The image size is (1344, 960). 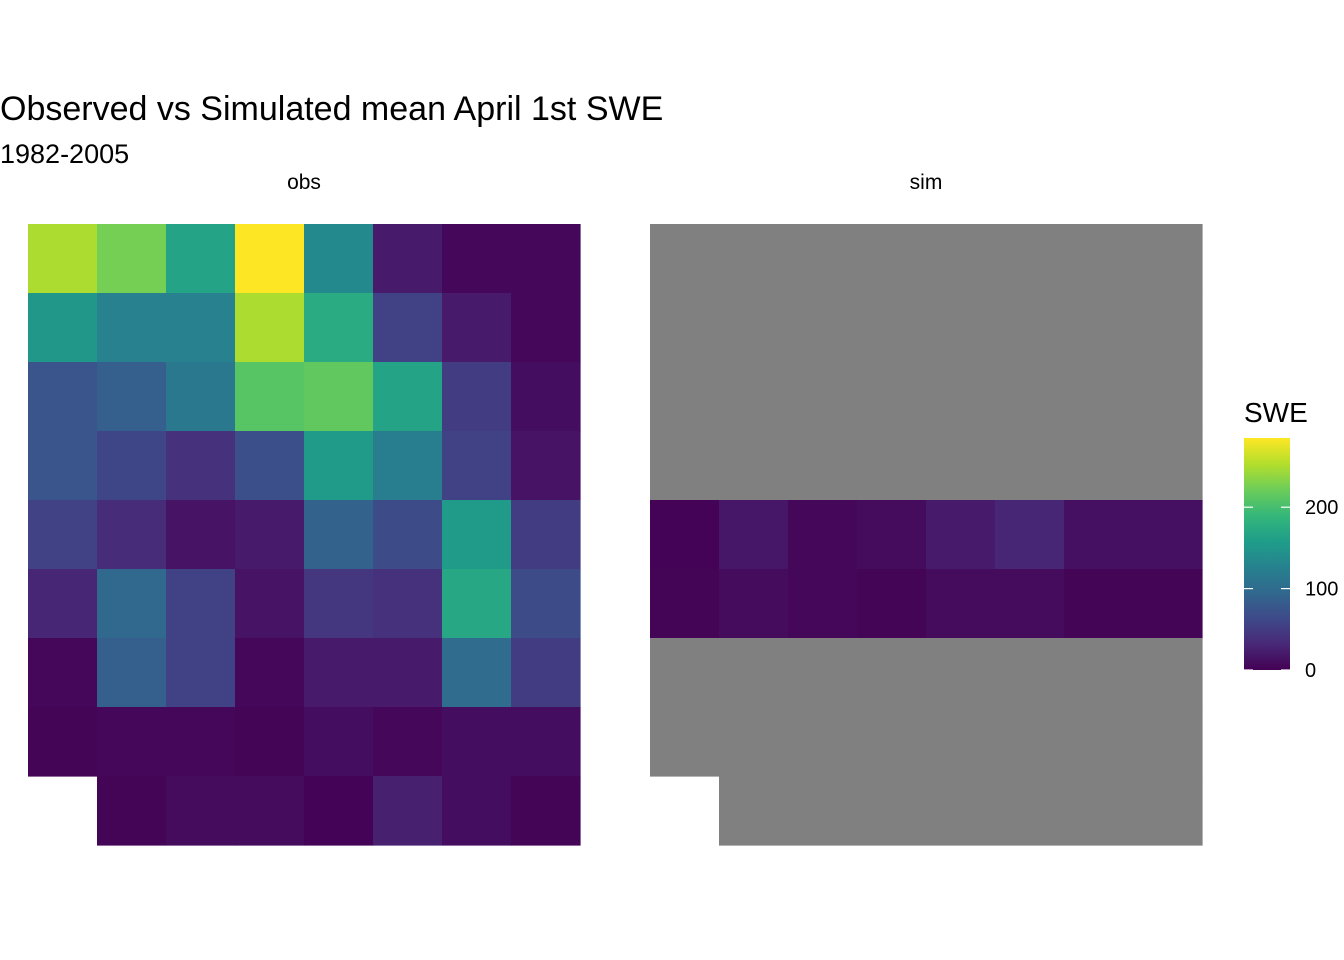 I want to click on facet-label-obs: obs, so click(x=304, y=182).